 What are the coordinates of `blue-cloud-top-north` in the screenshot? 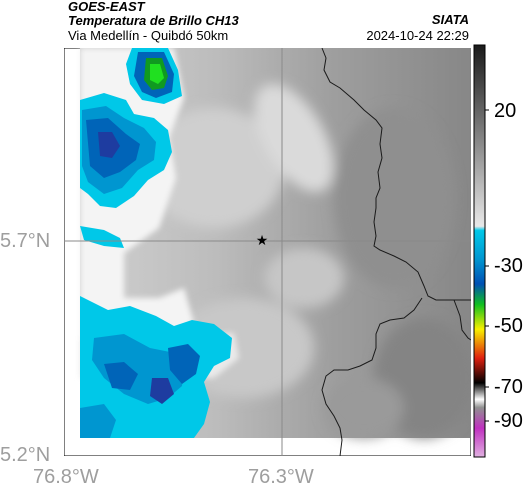 It's located at (126, 170).